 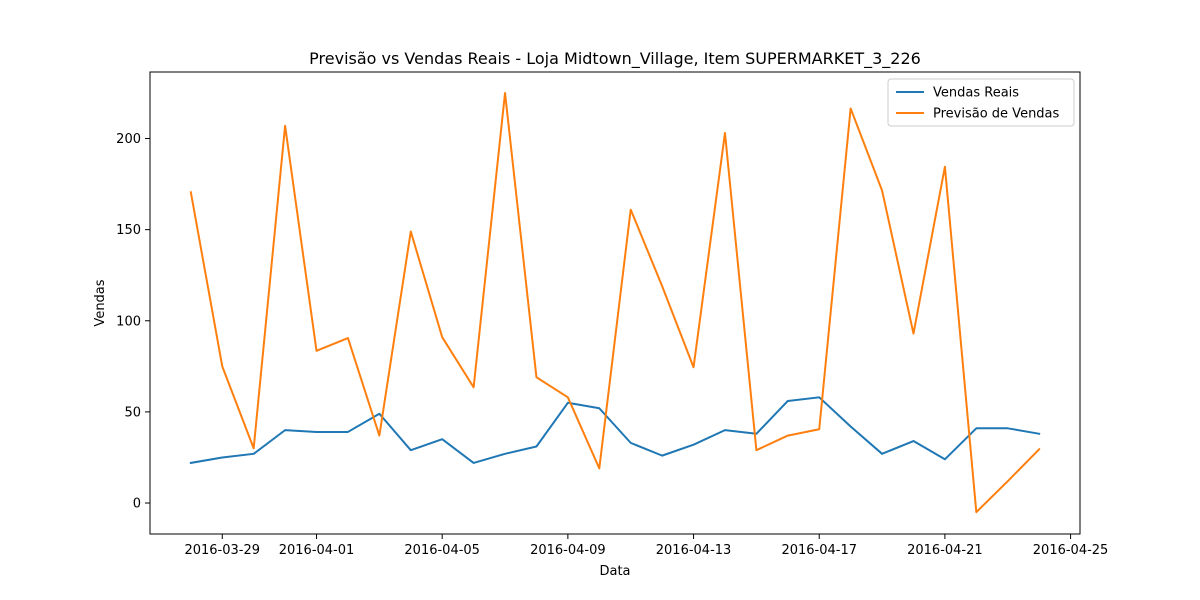 What do you see at coordinates (976, 93) in the screenshot?
I see `legend-label: Vendas Reais` at bounding box center [976, 93].